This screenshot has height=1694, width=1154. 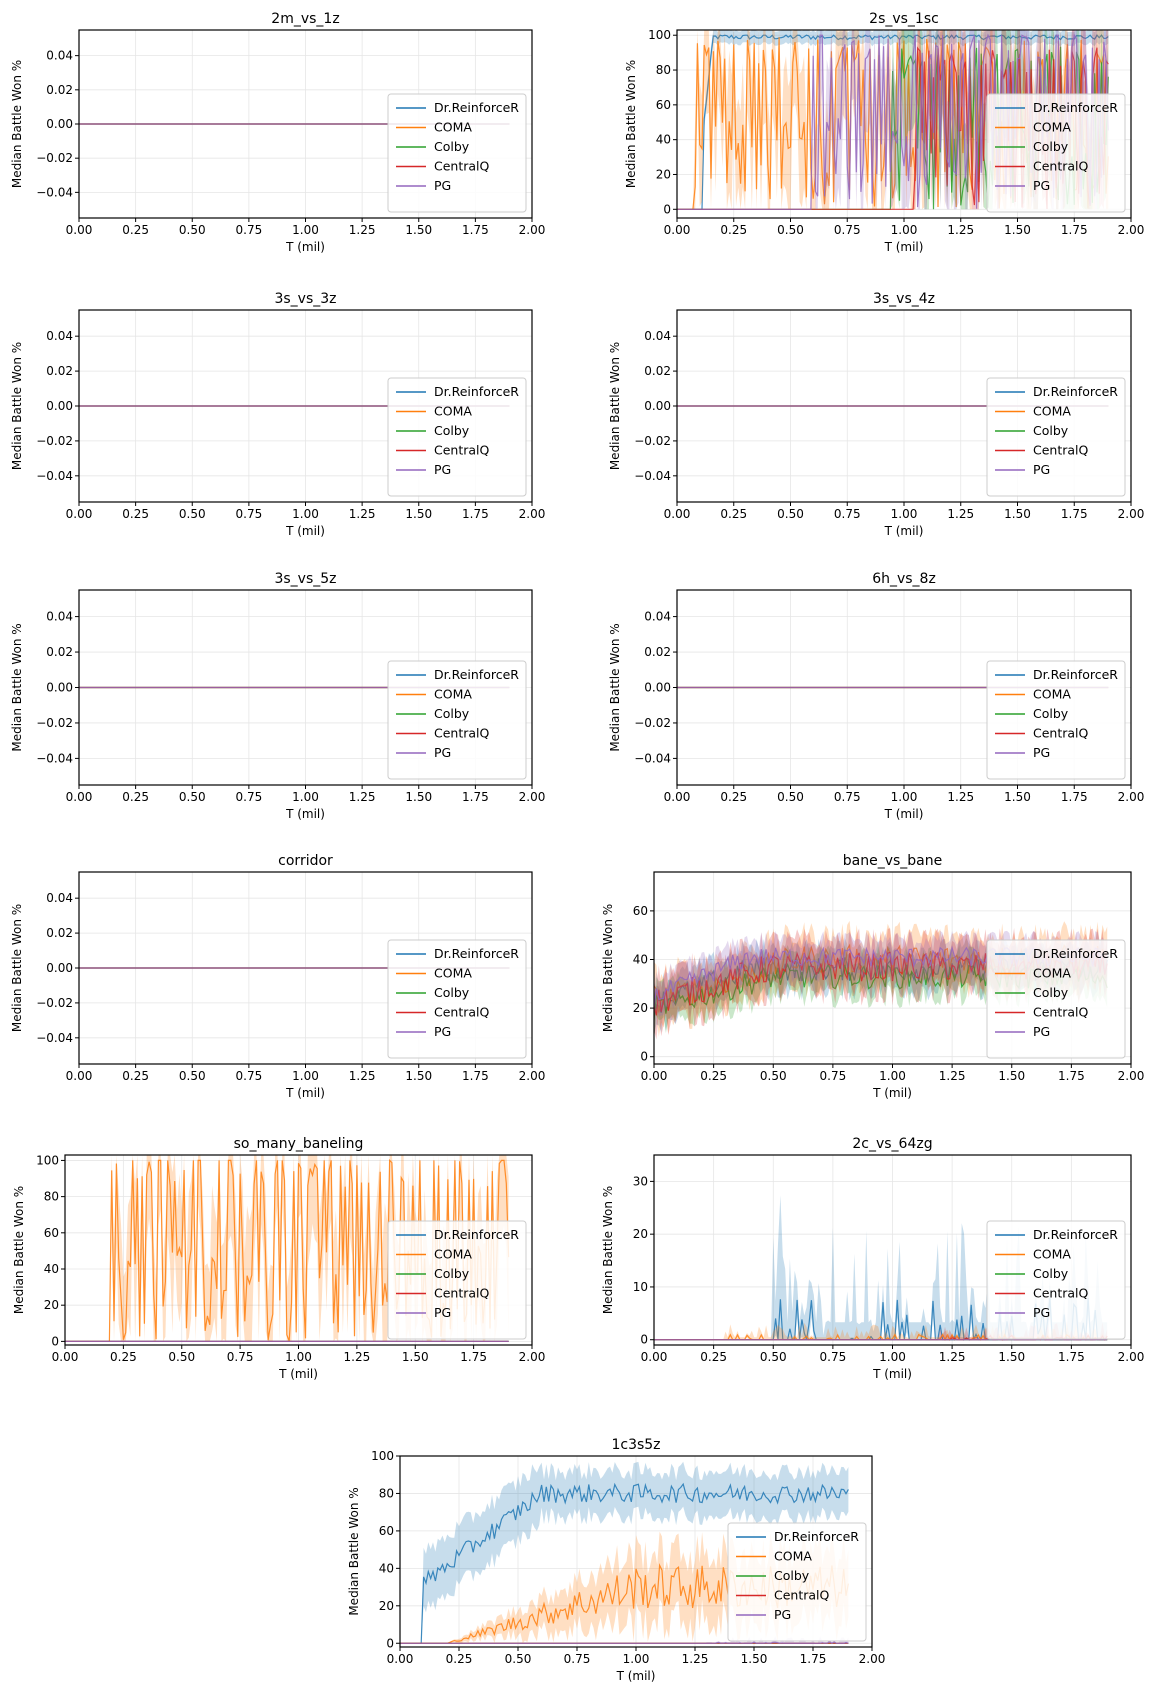 What do you see at coordinates (652, 758) in the screenshot?
I see `y-tick-label: −0.04` at bounding box center [652, 758].